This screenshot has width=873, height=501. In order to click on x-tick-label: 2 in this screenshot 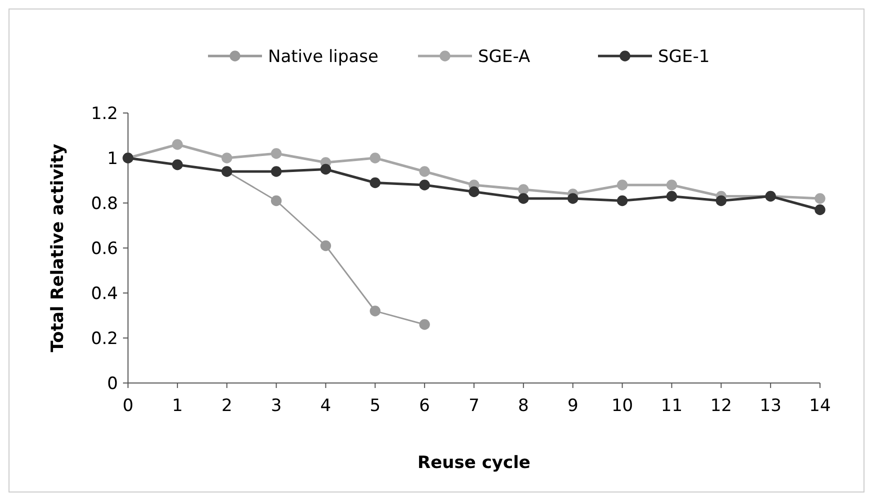, I will do `click(226, 406)`.